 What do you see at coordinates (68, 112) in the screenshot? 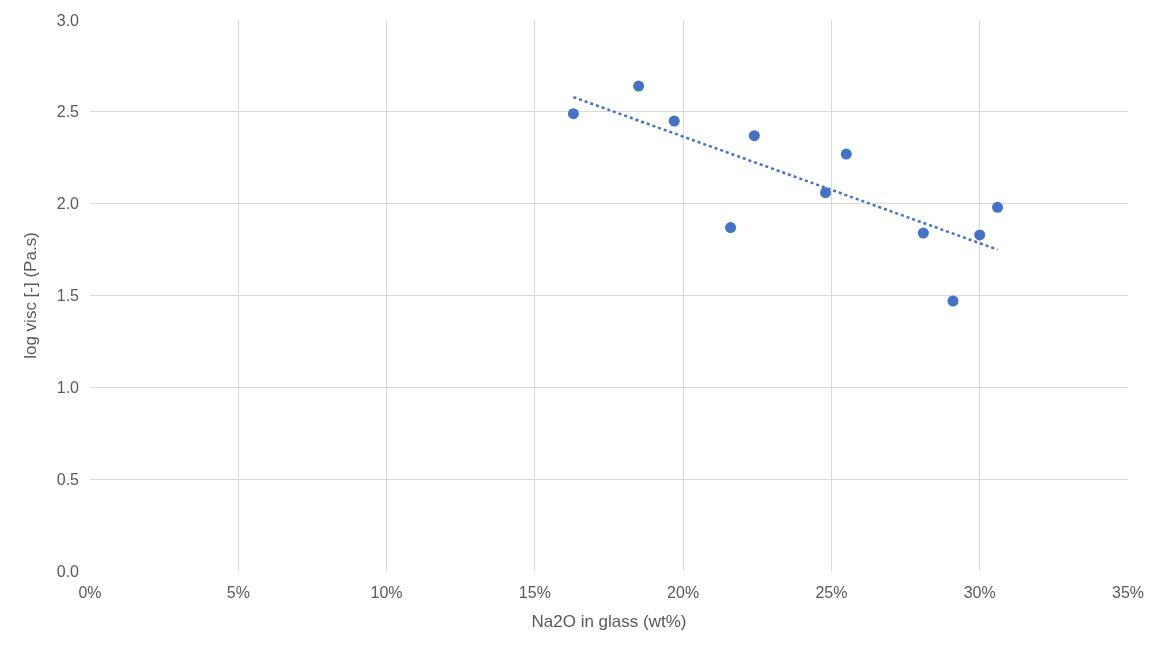
I see `y-tick-label: 2.5` at bounding box center [68, 112].